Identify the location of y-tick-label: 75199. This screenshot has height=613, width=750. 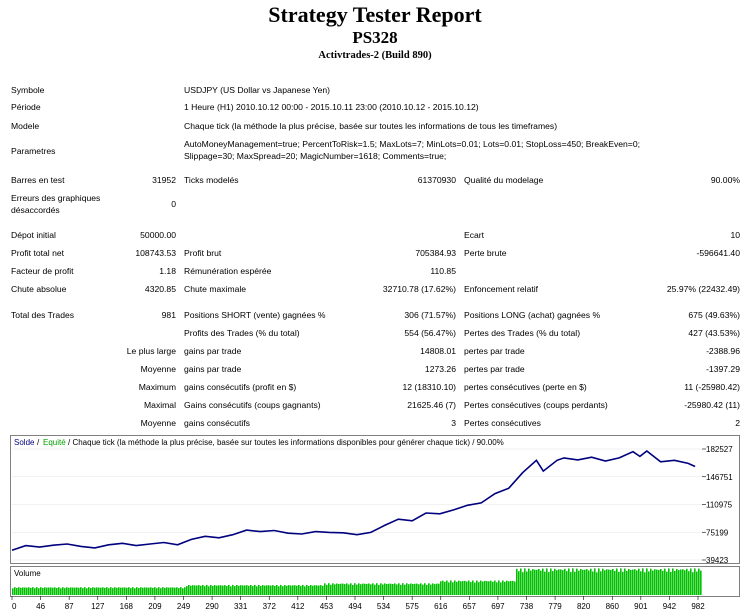
(717, 532).